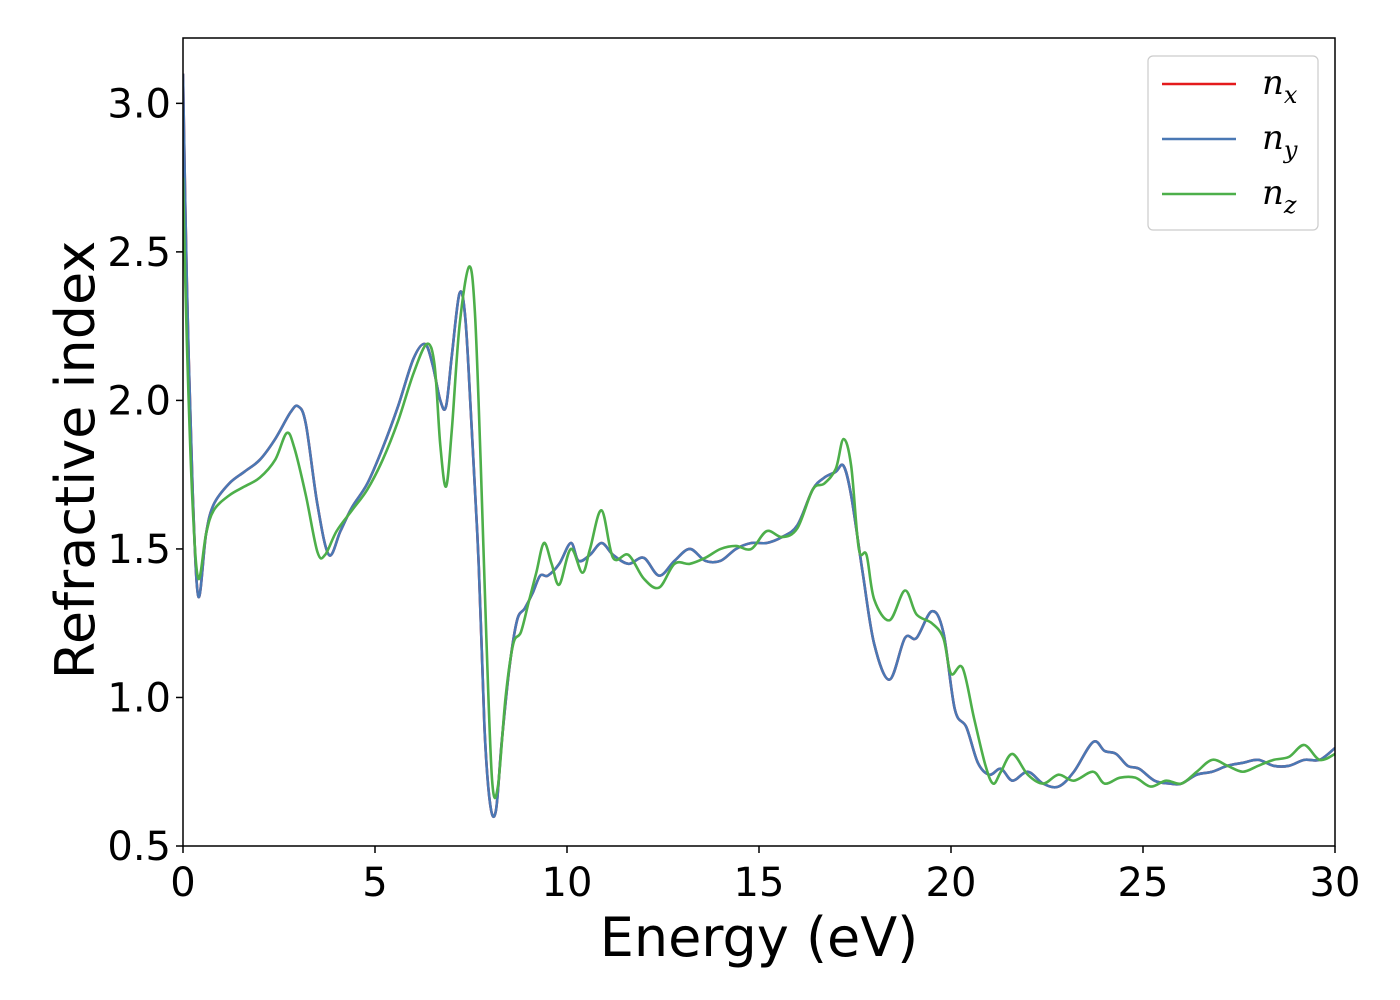 The width and height of the screenshot is (1400, 1000). I want to click on legend: nx ny nz, so click(1233, 143).